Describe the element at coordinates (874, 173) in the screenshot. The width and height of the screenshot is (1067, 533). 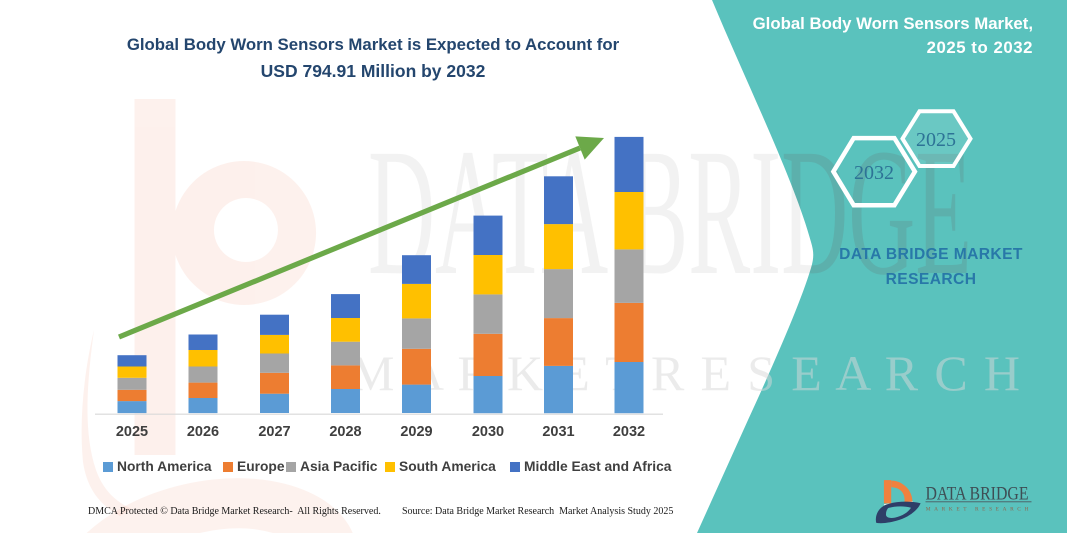
I see `svg-text: 2032` at that location.